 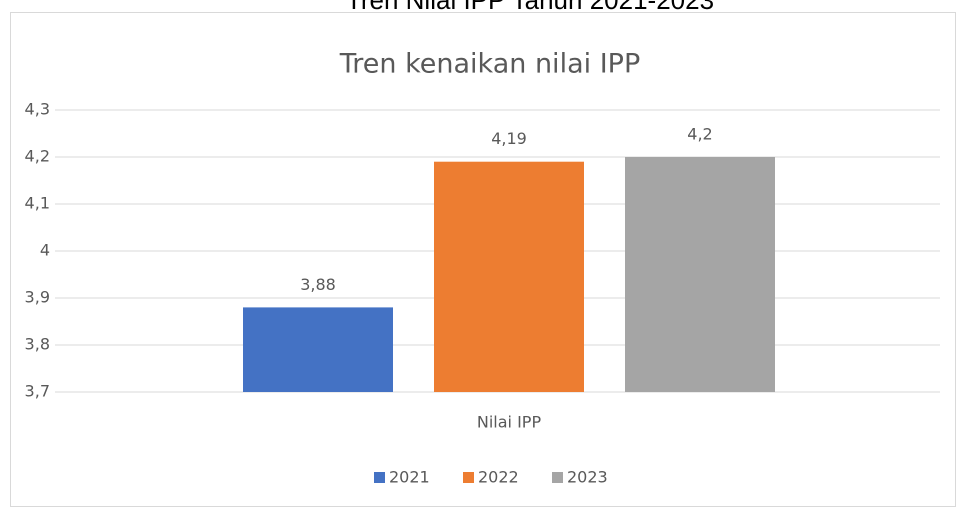 I want to click on legend-label: 2021, so click(x=409, y=477).